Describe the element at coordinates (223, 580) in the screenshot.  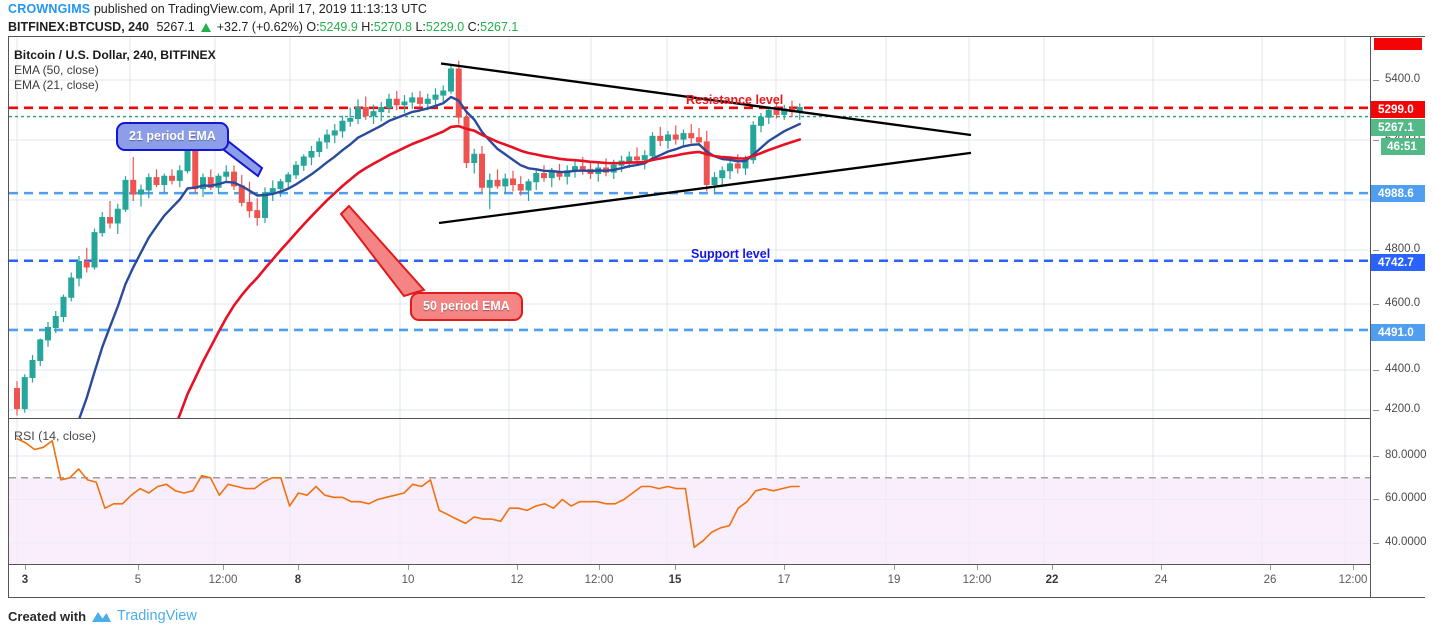
I see `time-label-1200: 12:00` at that location.